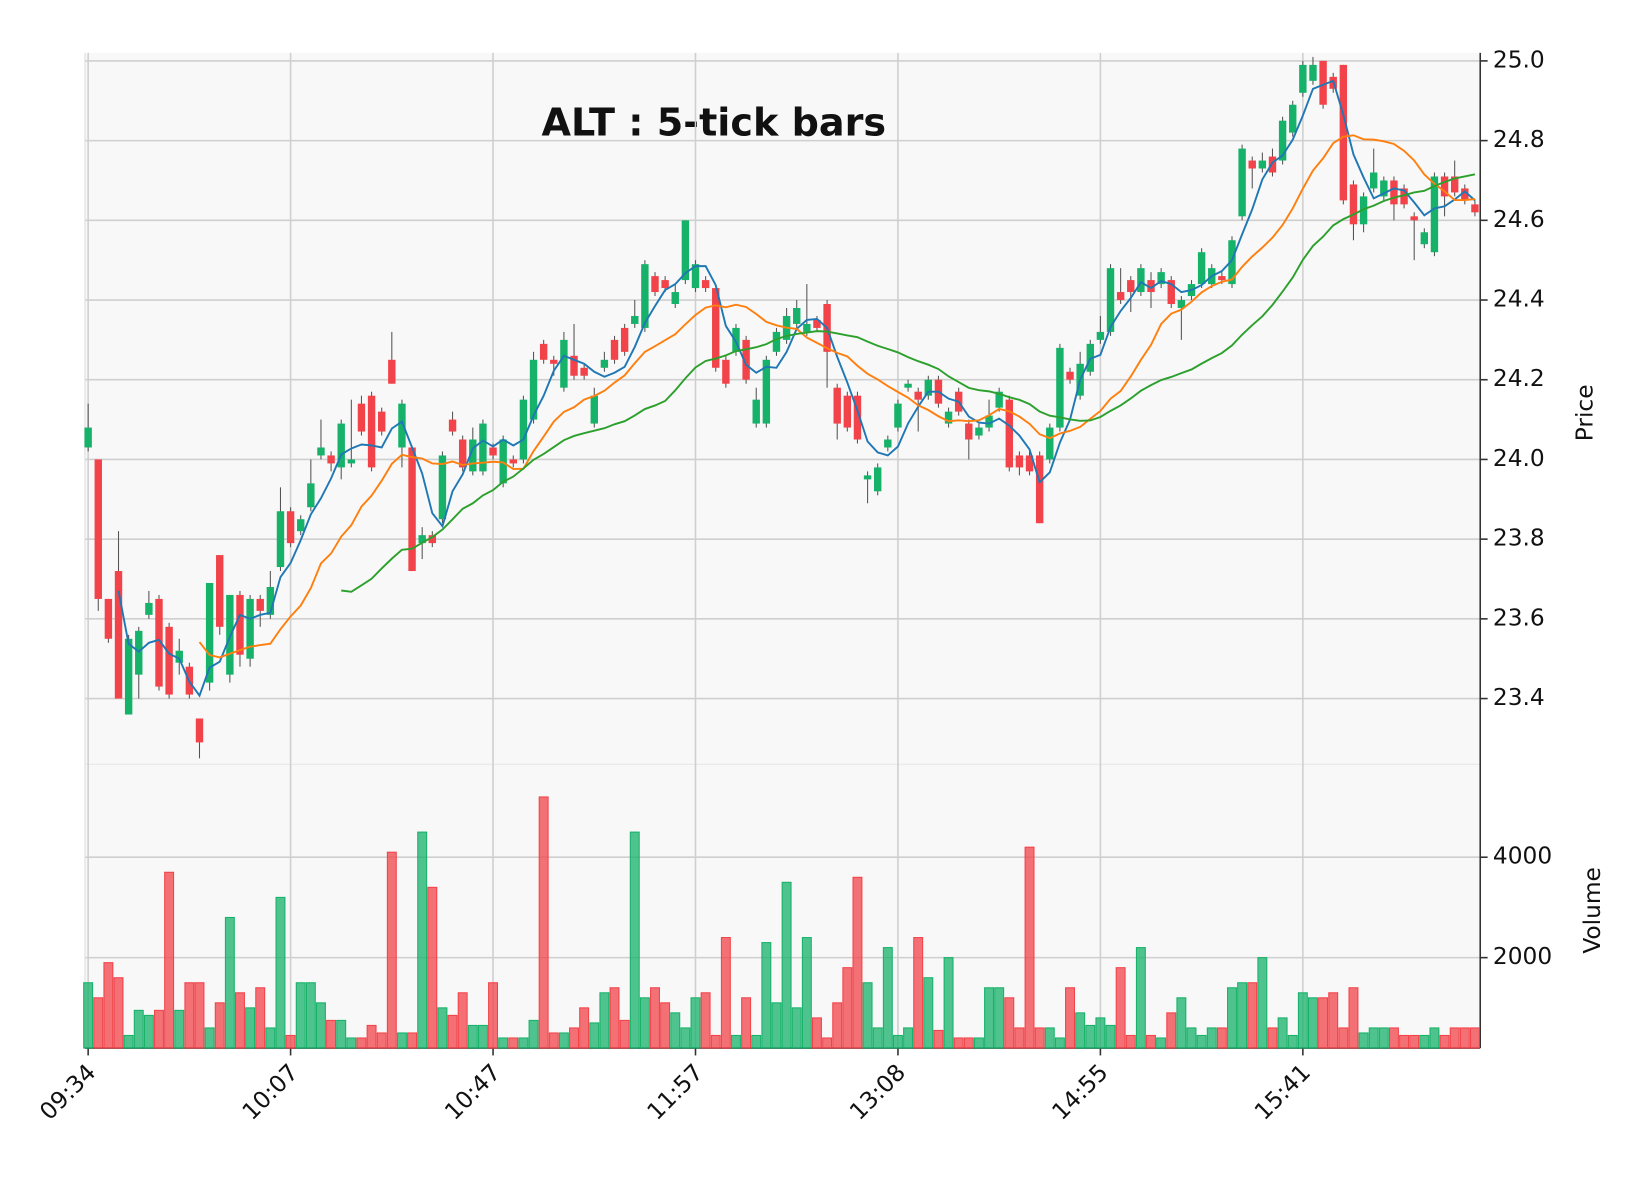  I want to click on volume-axis-label: Volume, so click(1592, 910).